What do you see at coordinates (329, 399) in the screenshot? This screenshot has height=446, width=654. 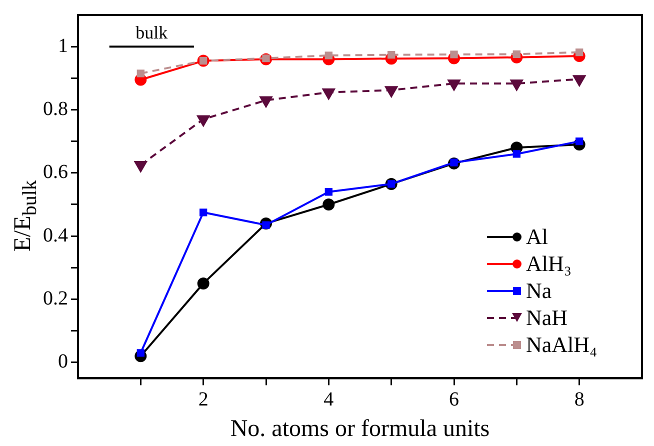 I see `x-tick-label: 4` at bounding box center [329, 399].